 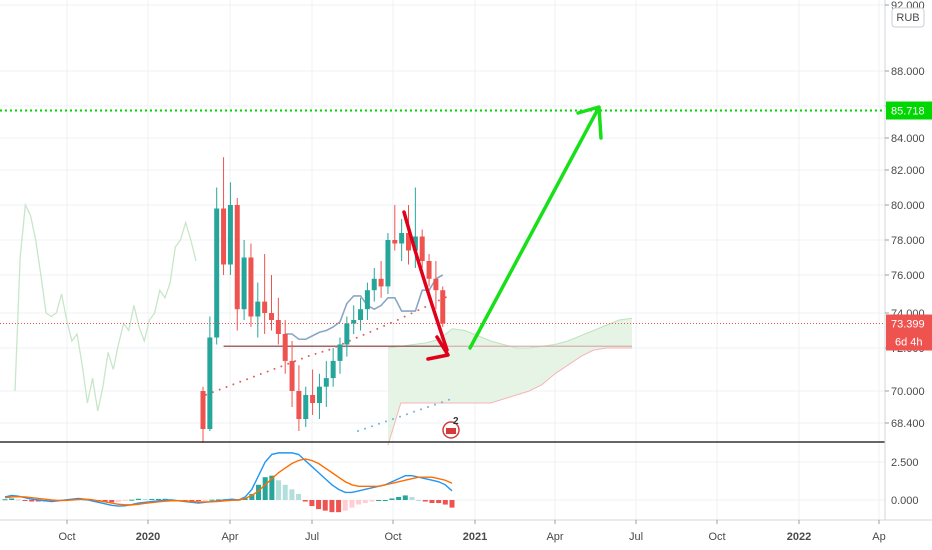 I want to click on currency-label: RUB, so click(x=907, y=18).